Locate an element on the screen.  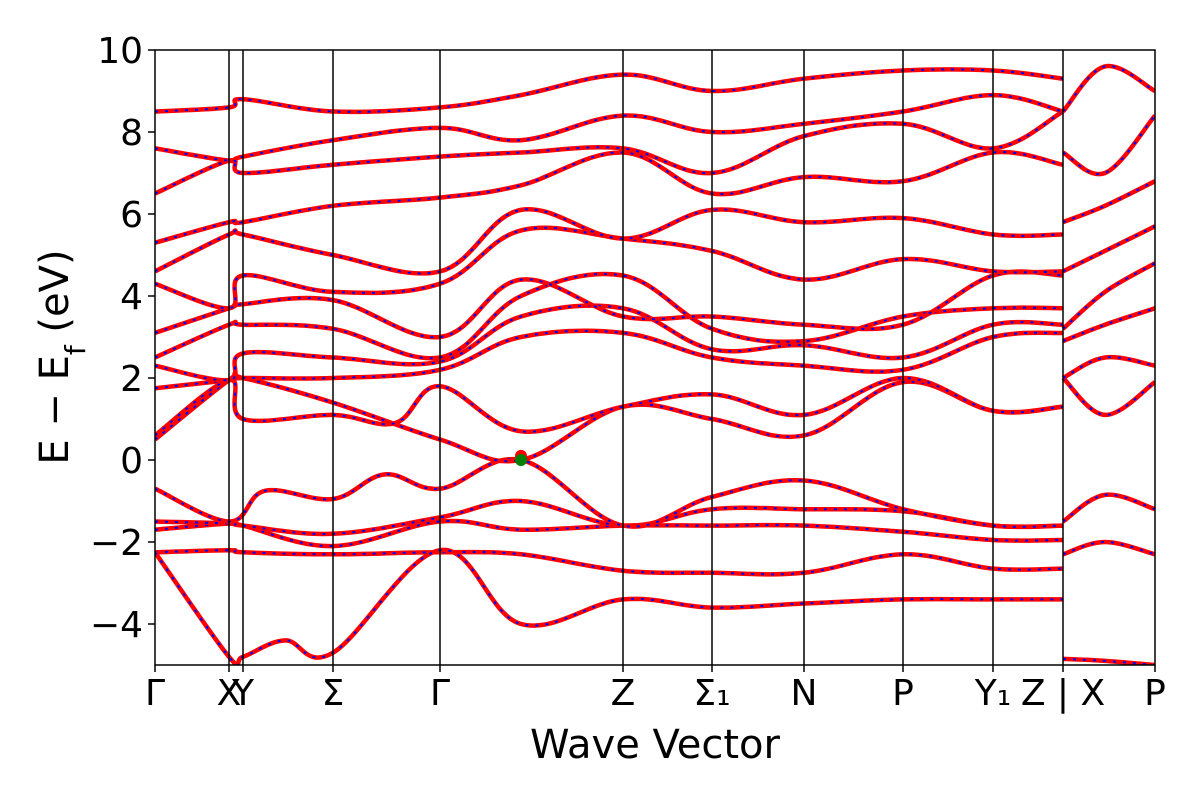
x-tick-label-9: Y₁ is located at coordinates (992, 693).